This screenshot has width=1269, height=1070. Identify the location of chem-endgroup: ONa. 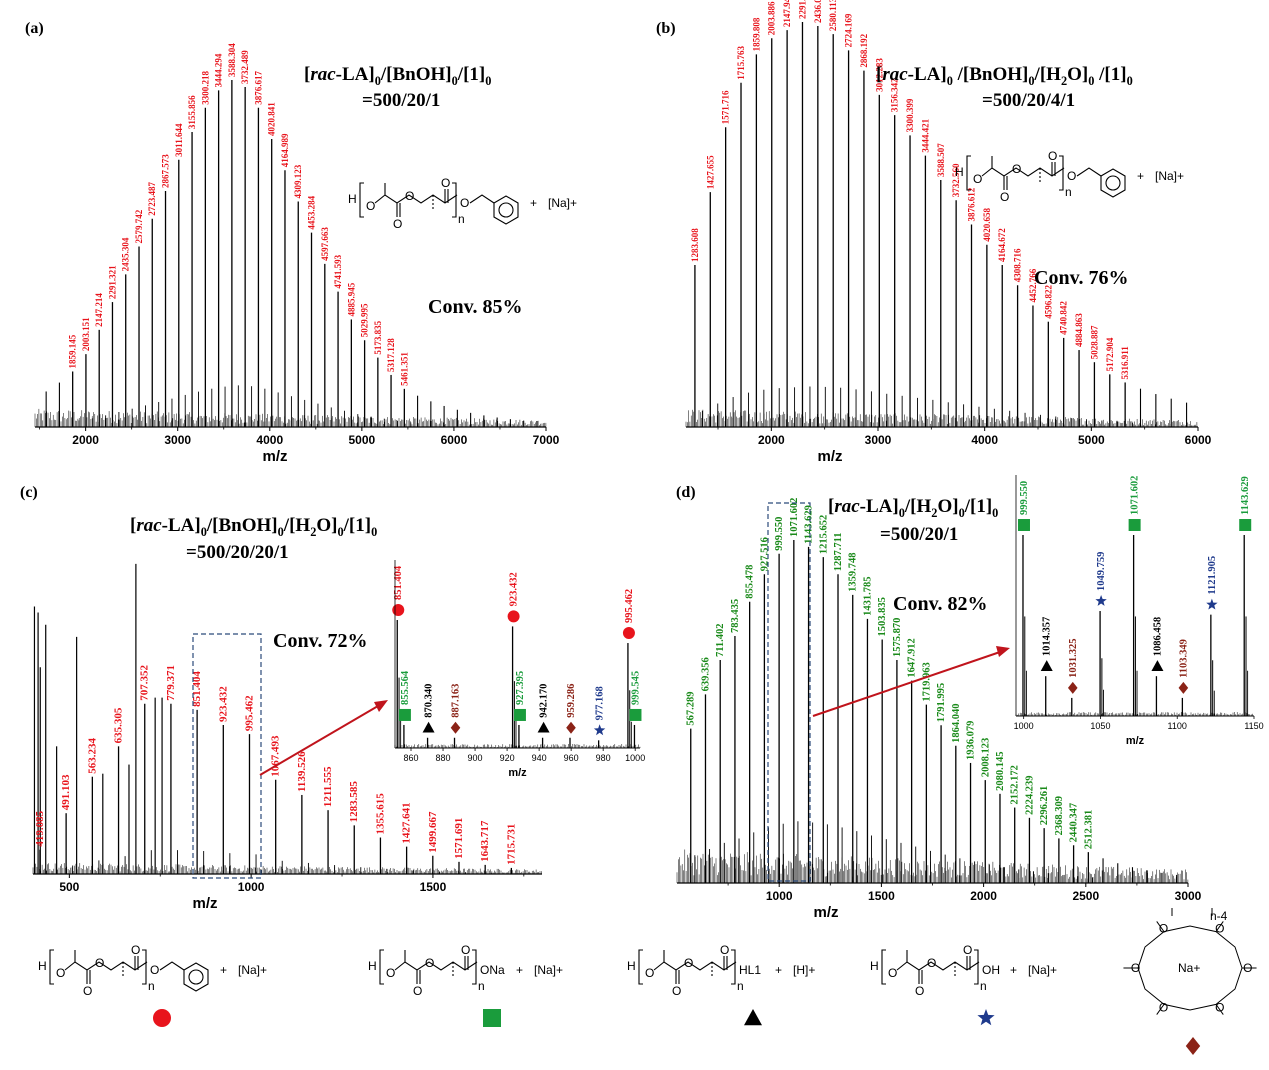
(492, 970).